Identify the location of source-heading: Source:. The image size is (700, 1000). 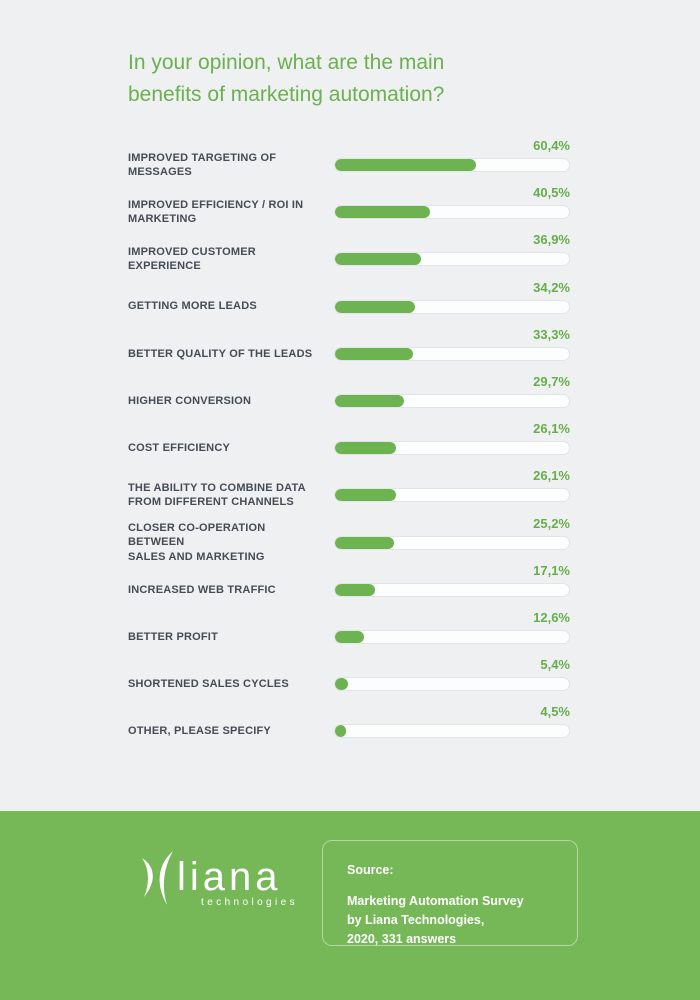
(370, 870).